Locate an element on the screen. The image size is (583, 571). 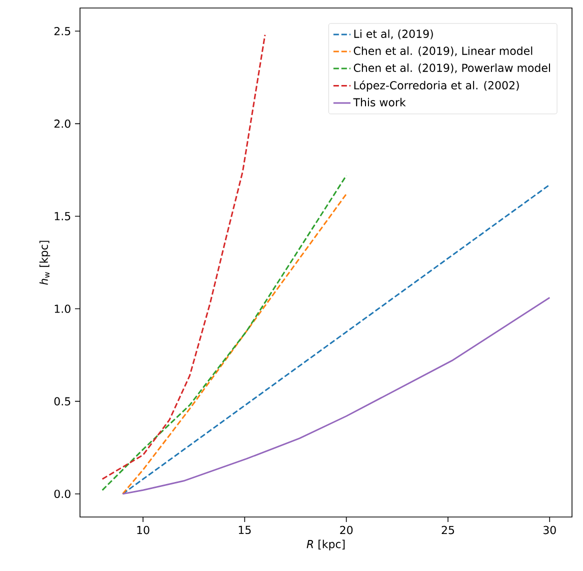
x-tick-label: 10 is located at coordinates (143, 530).